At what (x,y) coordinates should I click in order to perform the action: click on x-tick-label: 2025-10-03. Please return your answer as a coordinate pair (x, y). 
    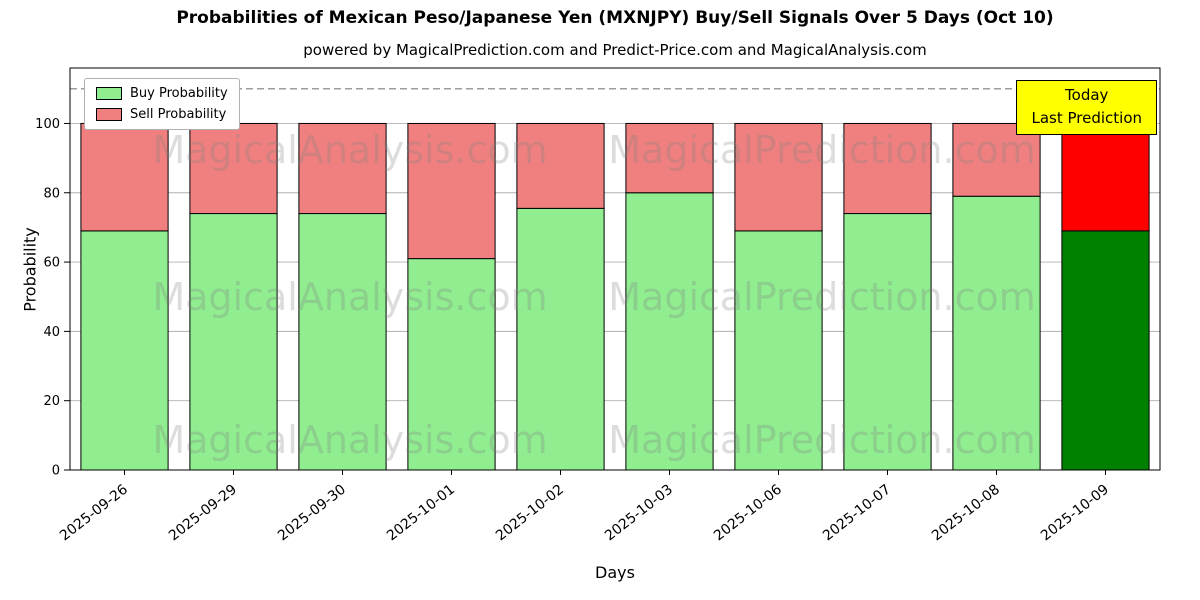
    Looking at the image, I should click on (639, 513).